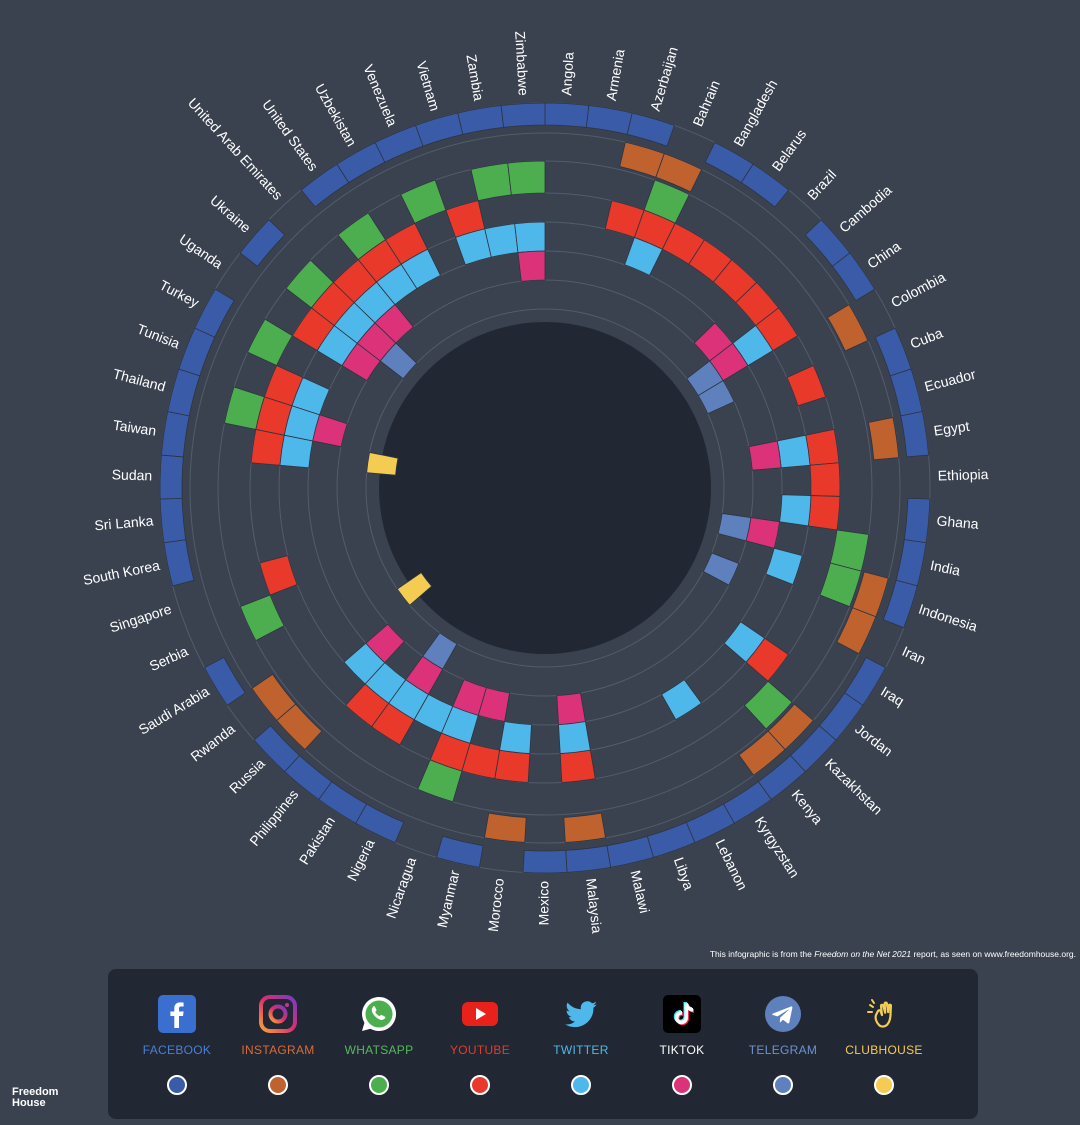 This screenshot has height=1125, width=1080. I want to click on country-label-jordan: Jordan, so click(874, 740).